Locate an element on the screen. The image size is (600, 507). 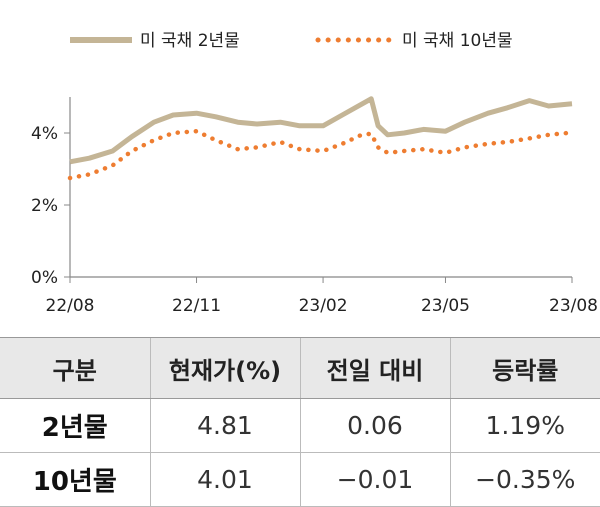
row-label: 10년물 is located at coordinates (75, 479).